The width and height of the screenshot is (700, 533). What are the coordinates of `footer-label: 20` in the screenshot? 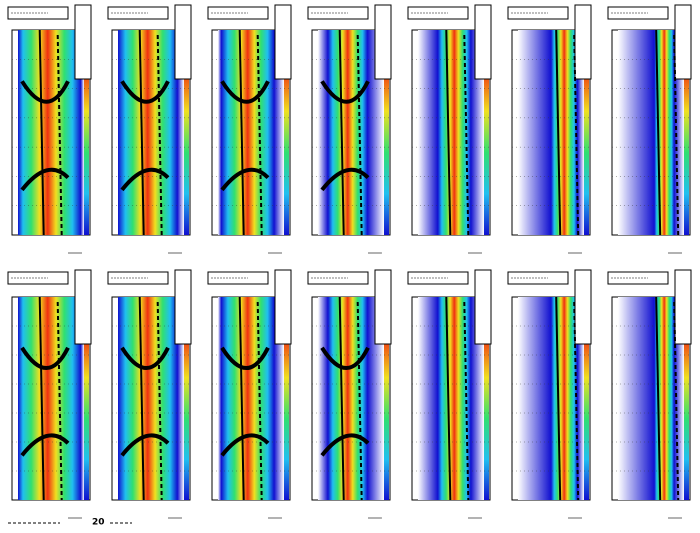 It's located at (98, 523).